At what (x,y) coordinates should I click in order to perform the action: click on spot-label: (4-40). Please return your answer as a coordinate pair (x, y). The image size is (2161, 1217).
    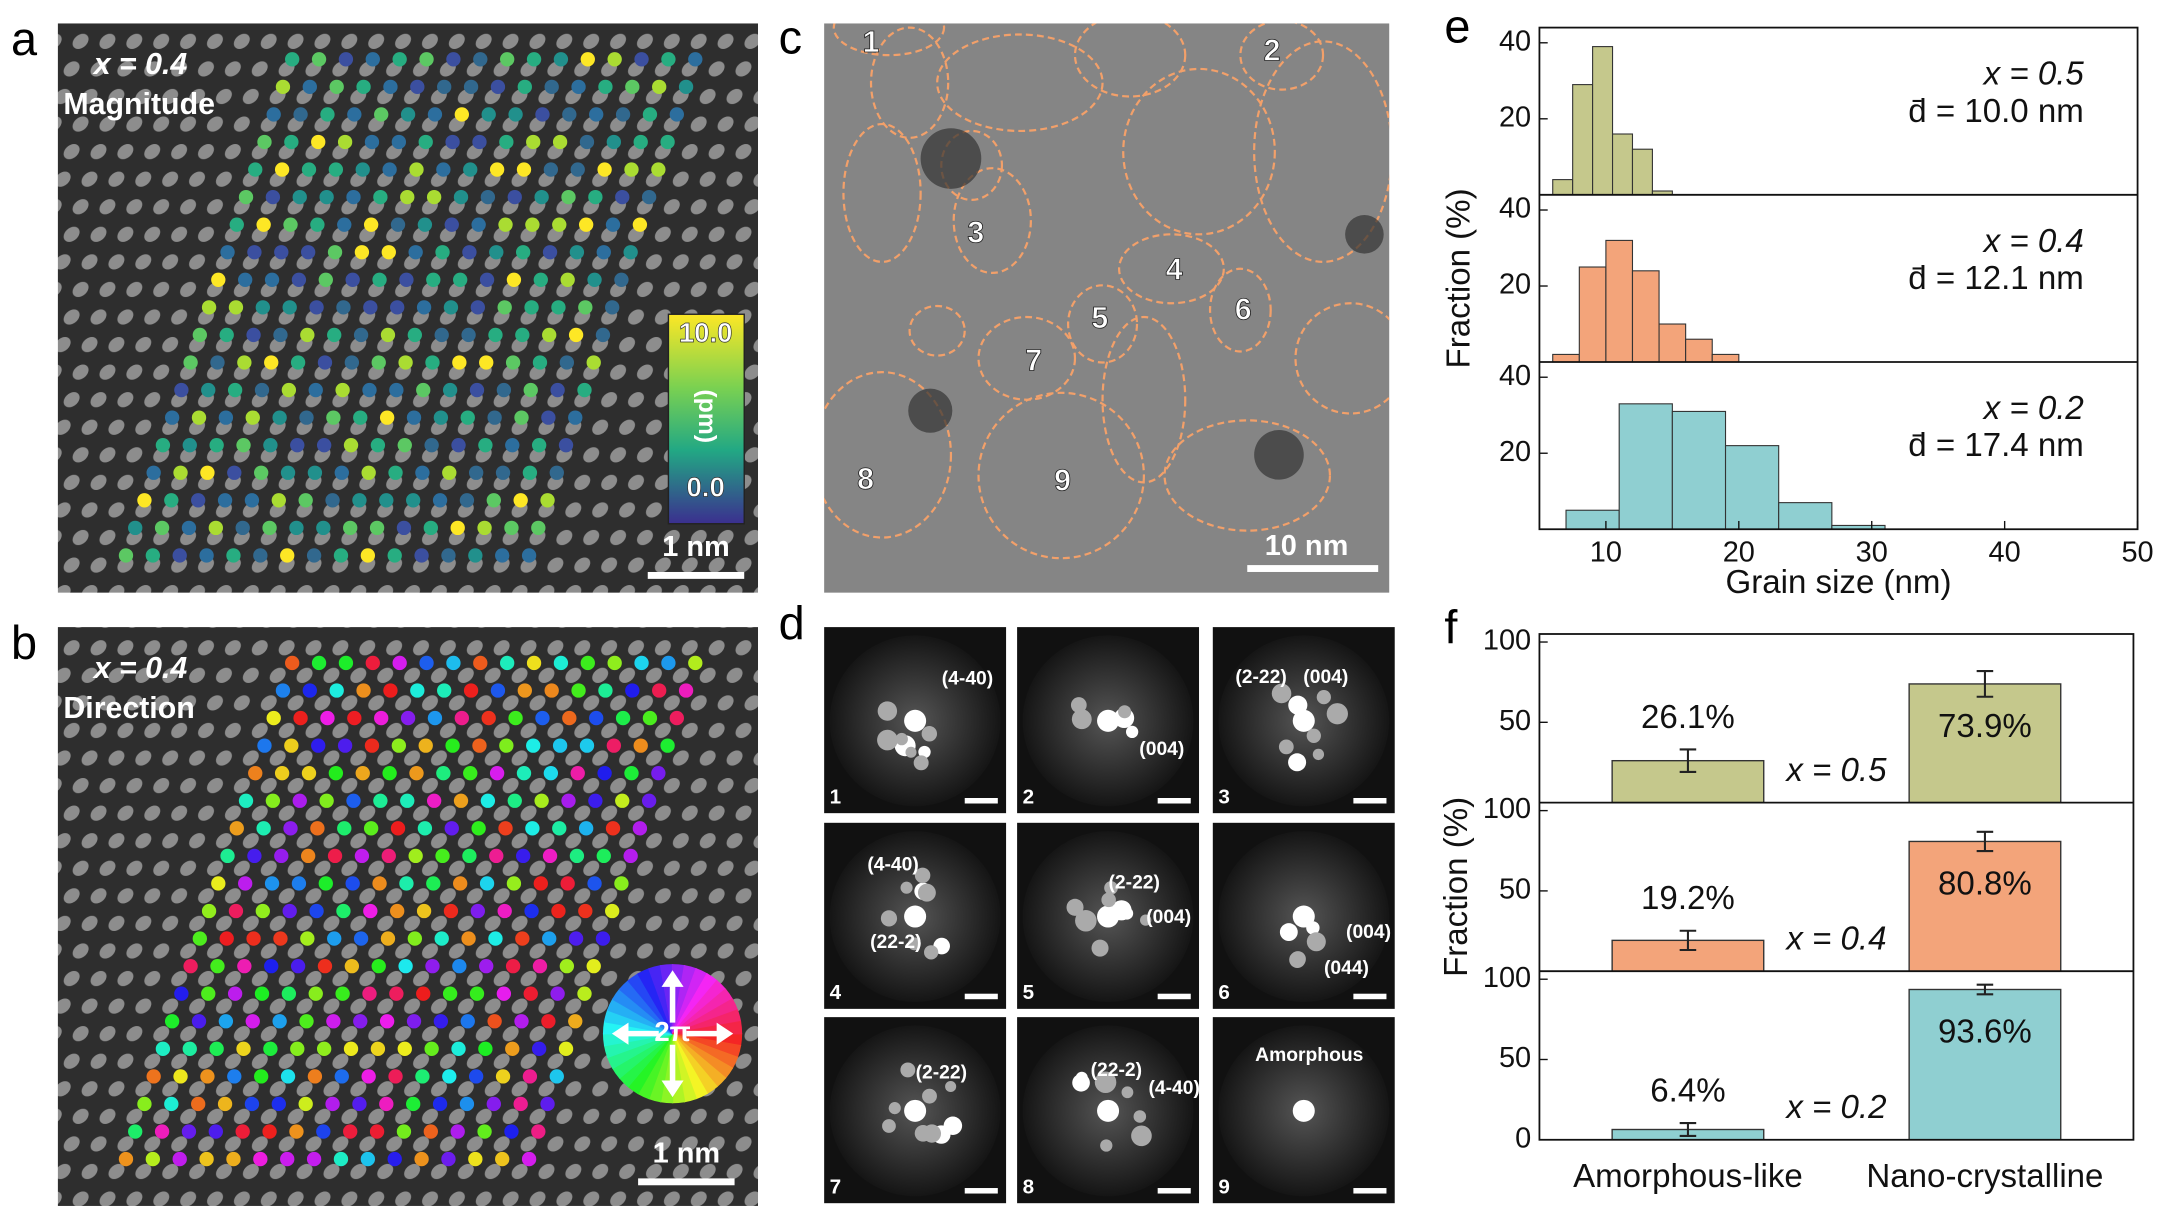
    Looking at the image, I should click on (892, 865).